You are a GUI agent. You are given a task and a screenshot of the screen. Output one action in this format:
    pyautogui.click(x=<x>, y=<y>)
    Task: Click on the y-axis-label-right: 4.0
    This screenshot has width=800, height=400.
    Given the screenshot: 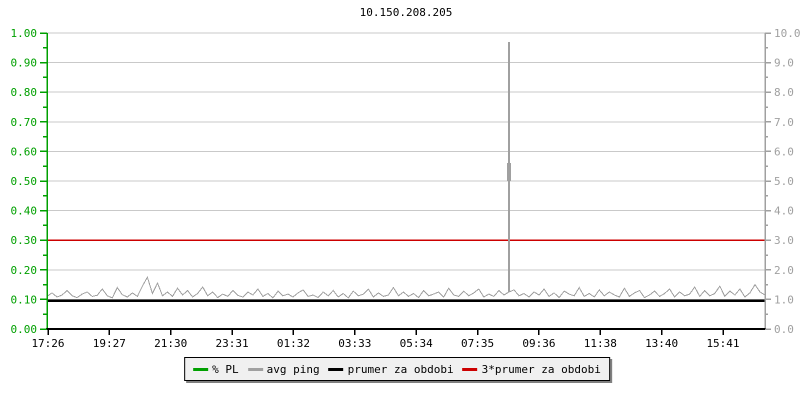 What is the action you would take?
    pyautogui.click(x=784, y=211)
    